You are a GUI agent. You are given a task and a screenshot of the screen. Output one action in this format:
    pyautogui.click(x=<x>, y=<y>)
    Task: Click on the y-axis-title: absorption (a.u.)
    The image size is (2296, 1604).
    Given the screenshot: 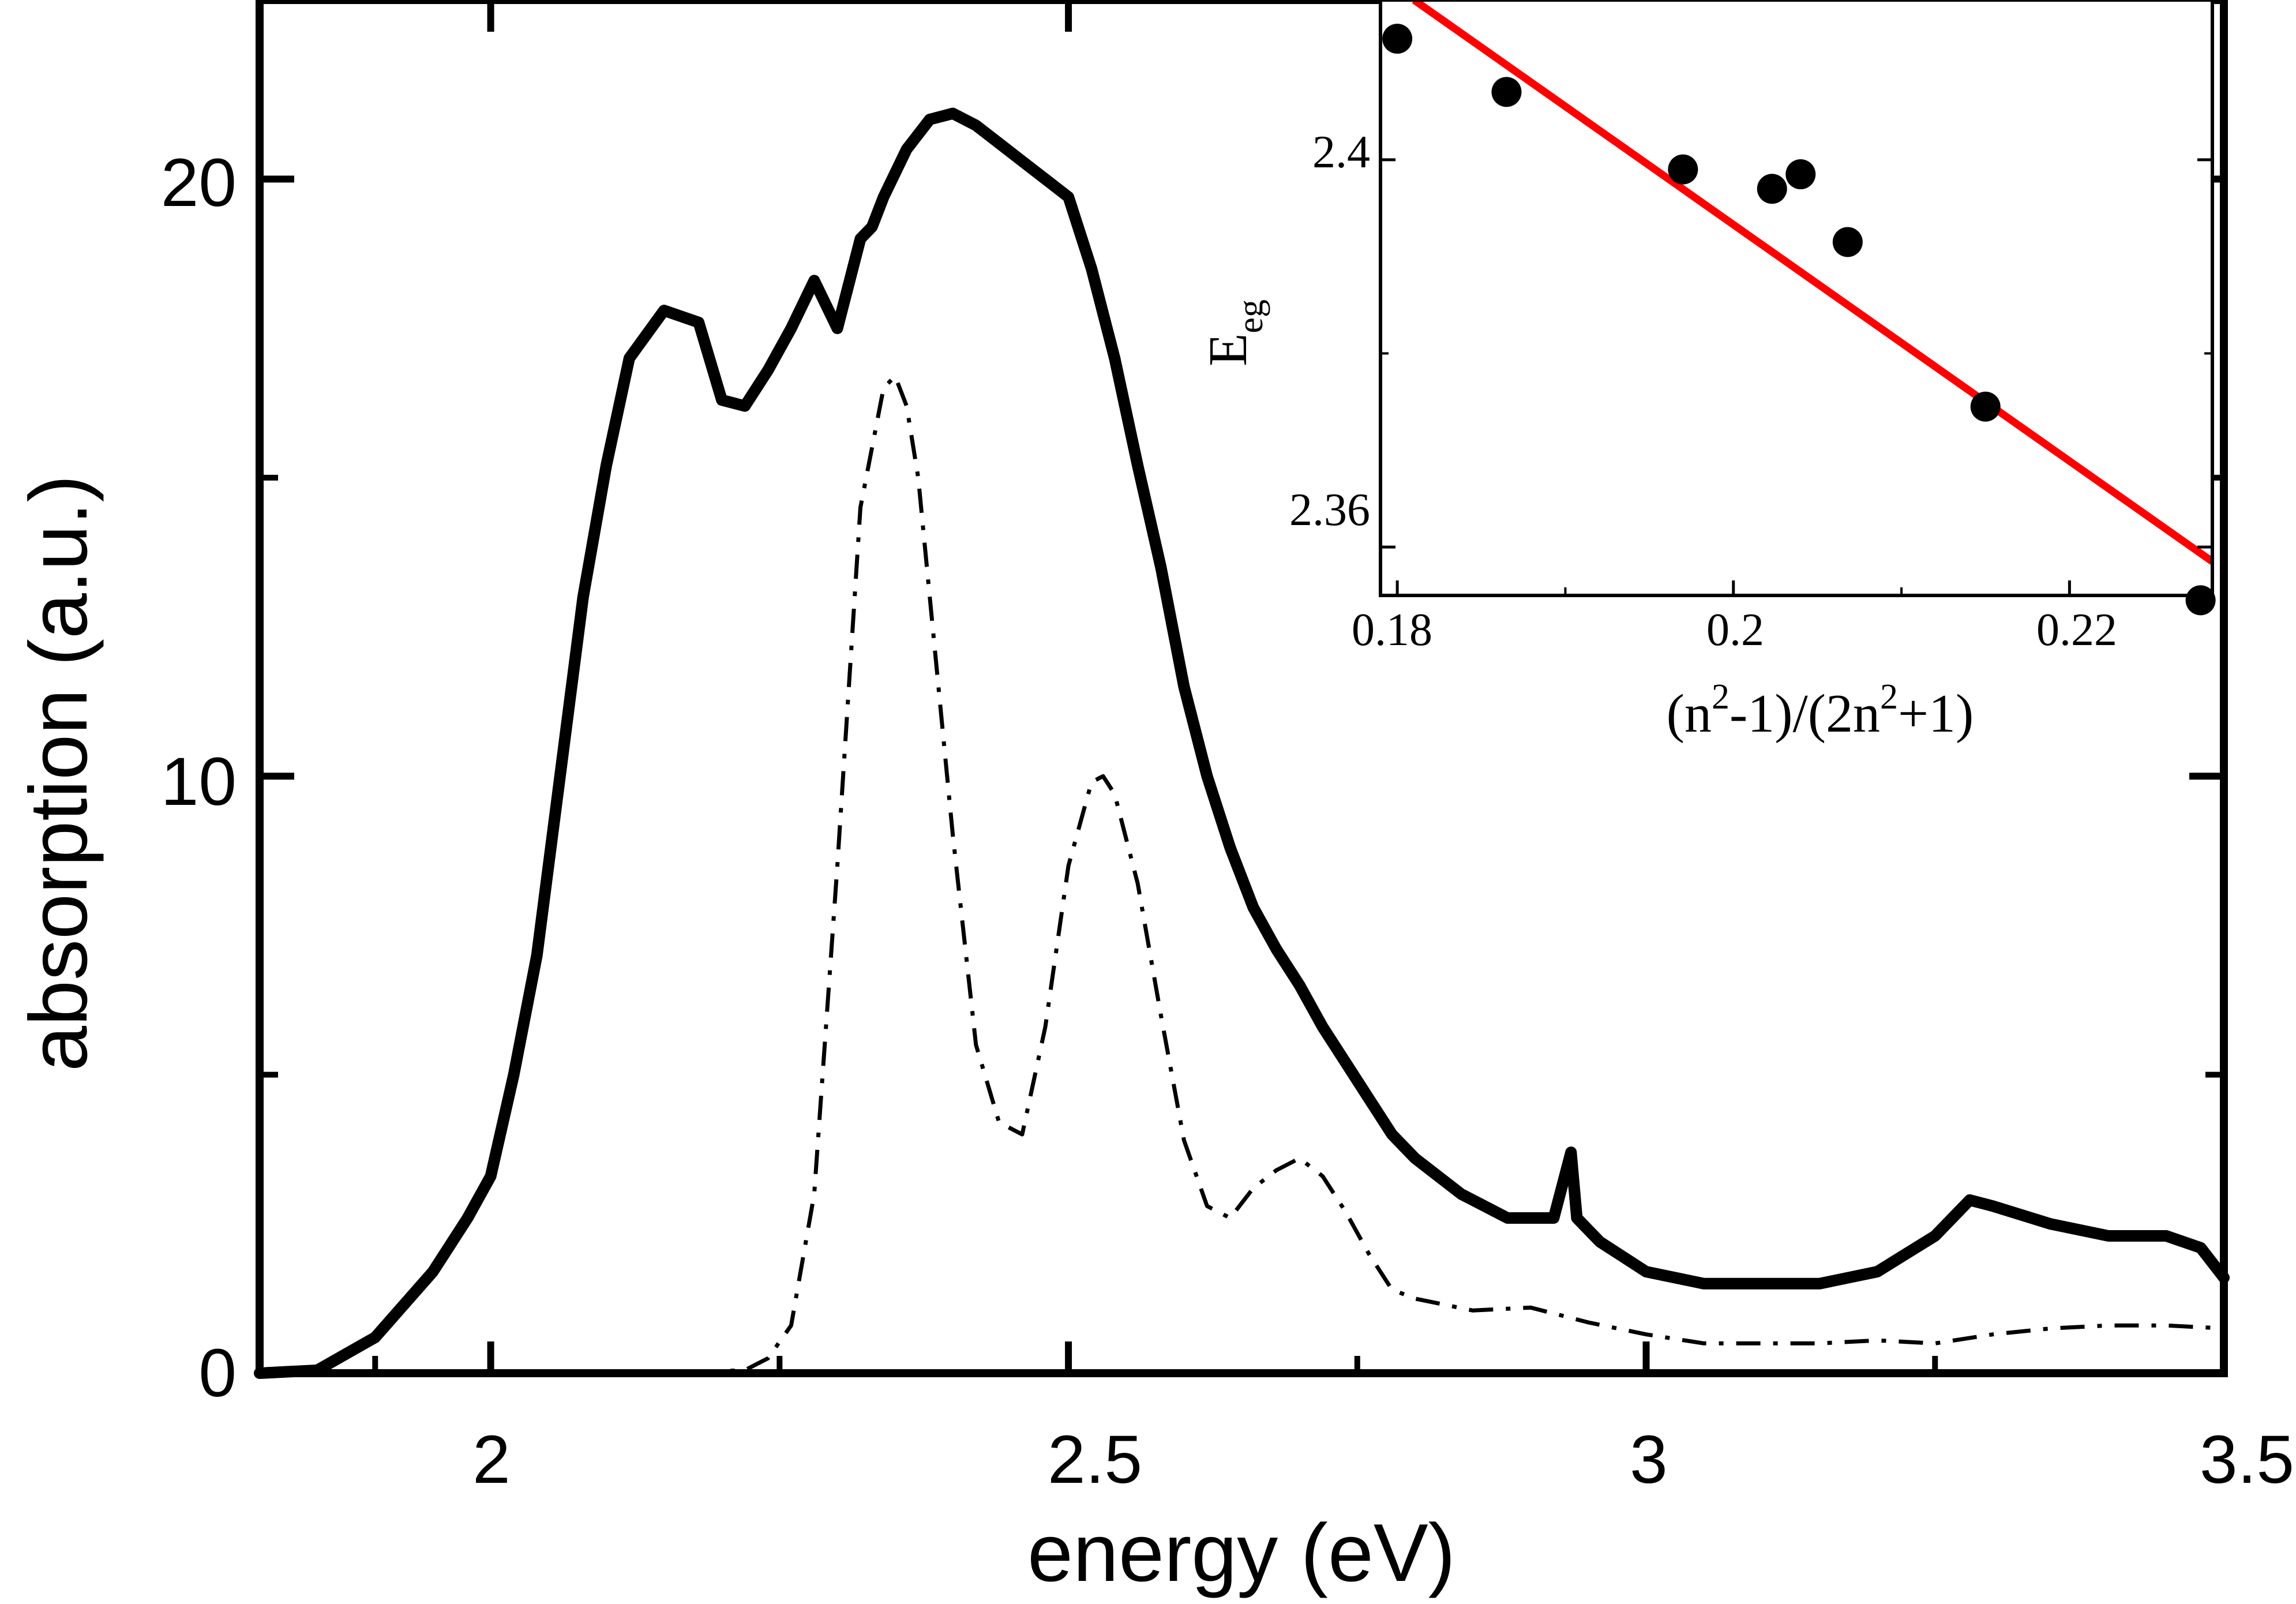 What is the action you would take?
    pyautogui.click(x=59, y=773)
    